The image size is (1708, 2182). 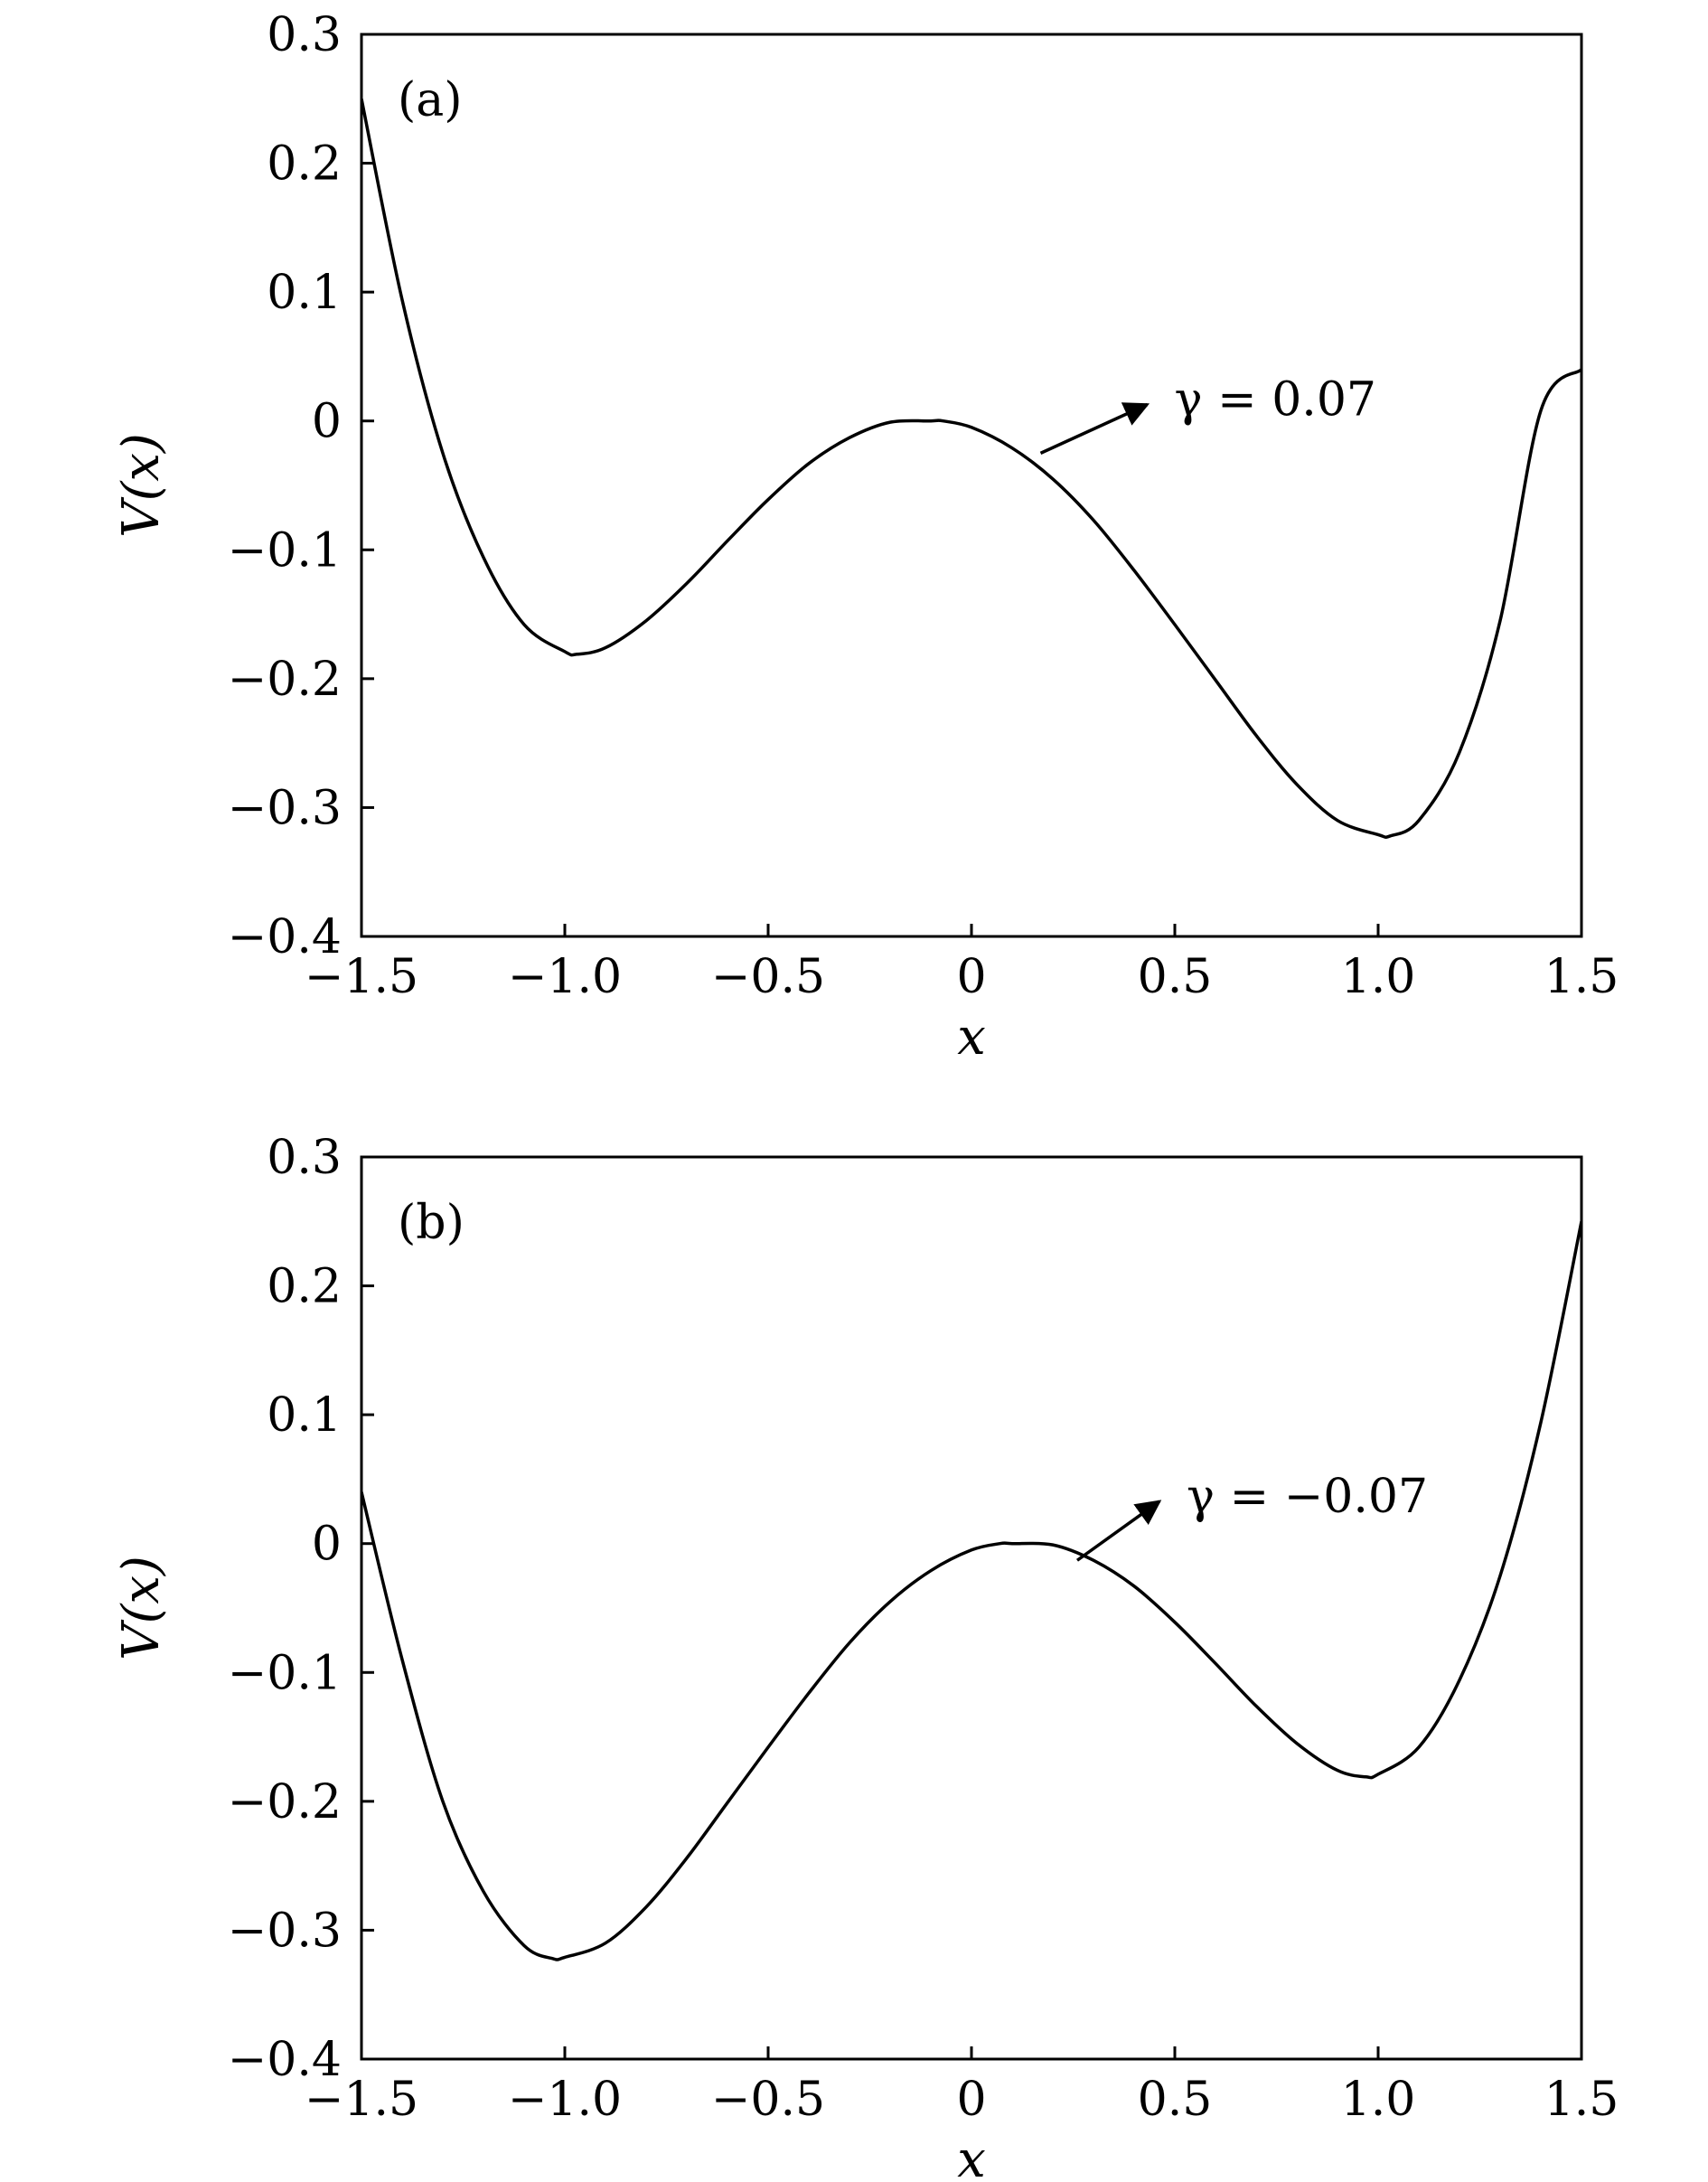 What do you see at coordinates (1307, 1497) in the screenshot?
I see `annotation-label: γ = −0.07` at bounding box center [1307, 1497].